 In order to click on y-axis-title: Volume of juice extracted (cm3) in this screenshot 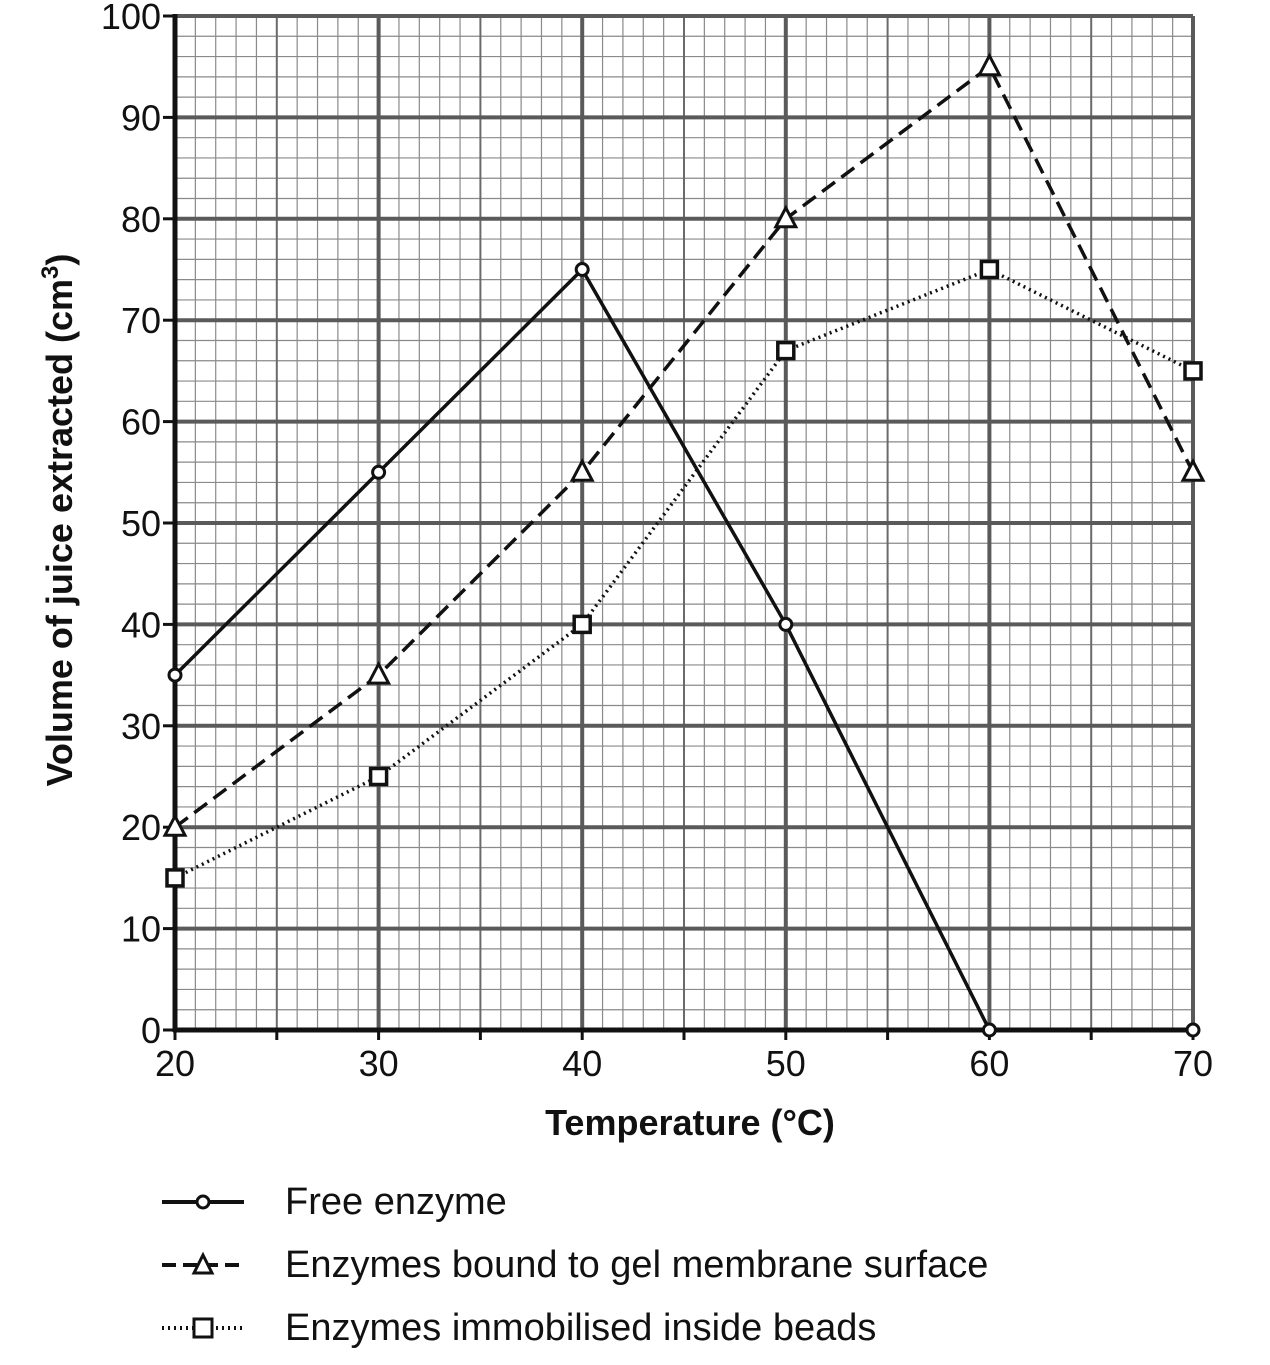, I will do `click(58, 520)`.